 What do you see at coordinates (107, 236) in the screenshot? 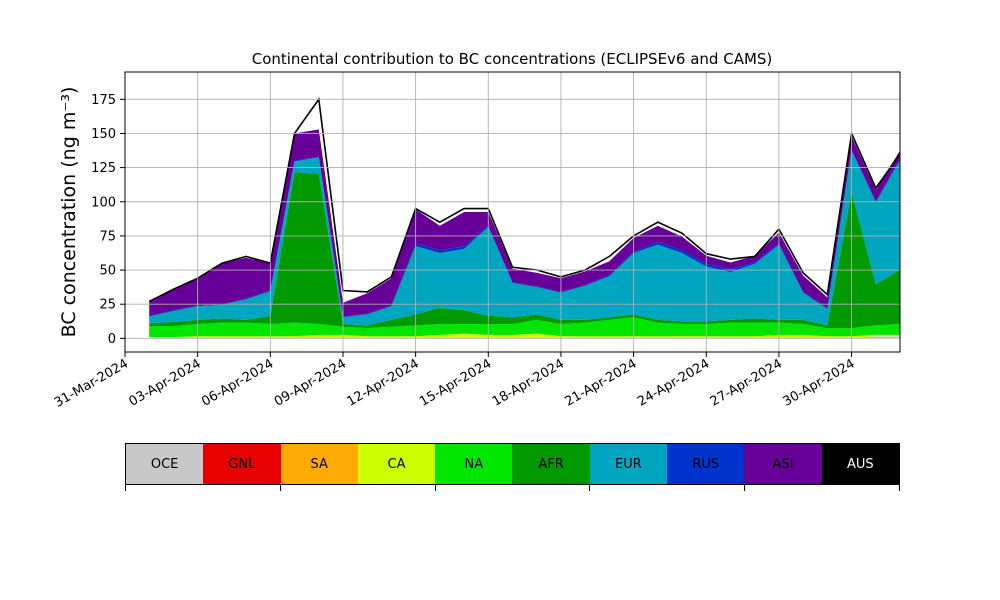
I see `y-tick-label: 75` at bounding box center [107, 236].